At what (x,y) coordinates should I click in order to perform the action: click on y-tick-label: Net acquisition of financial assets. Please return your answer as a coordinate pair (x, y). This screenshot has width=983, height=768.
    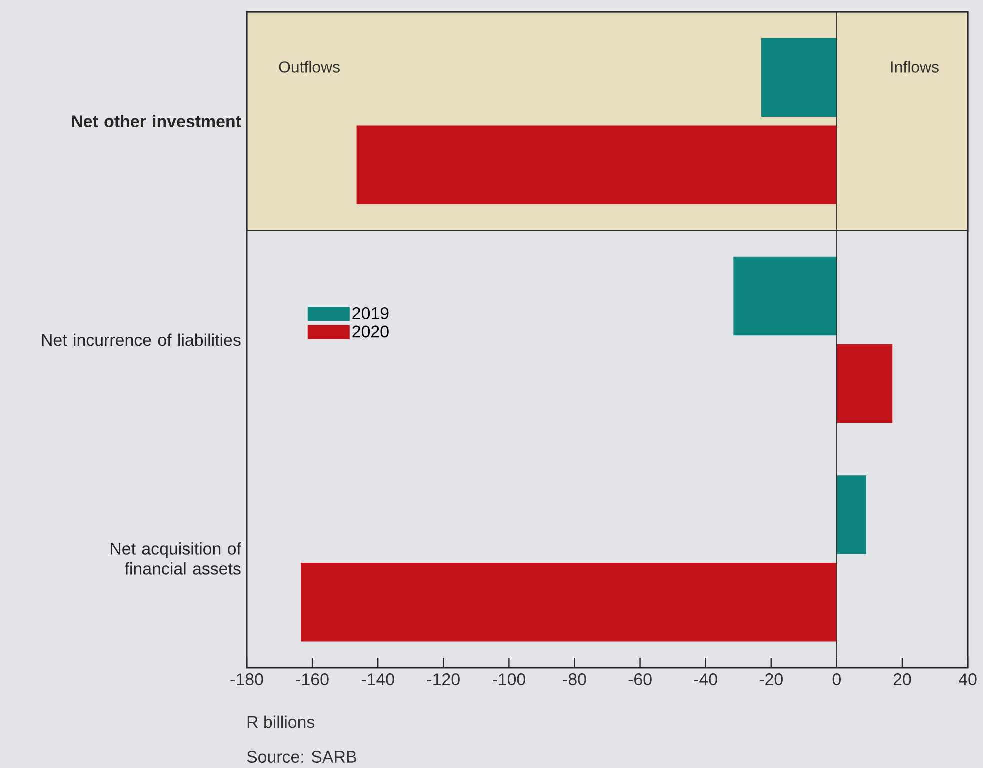
    Looking at the image, I should click on (176, 558).